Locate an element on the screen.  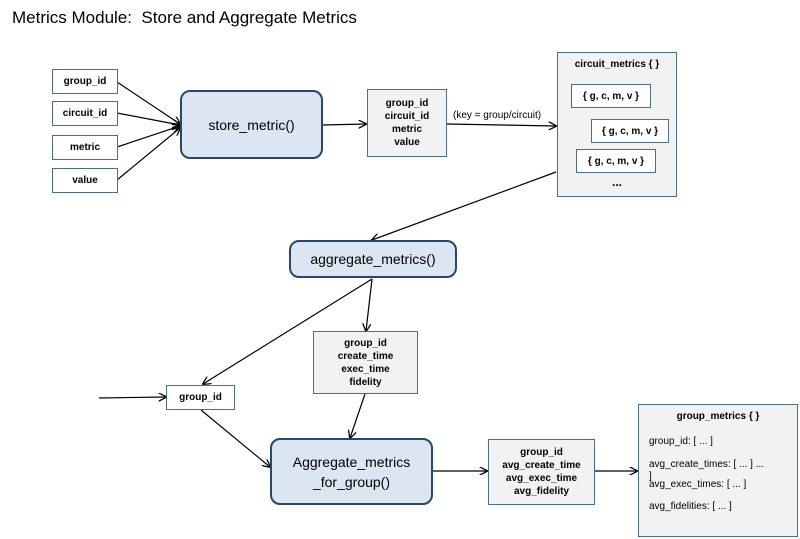
field-label: create_time is located at coordinates (365, 356).